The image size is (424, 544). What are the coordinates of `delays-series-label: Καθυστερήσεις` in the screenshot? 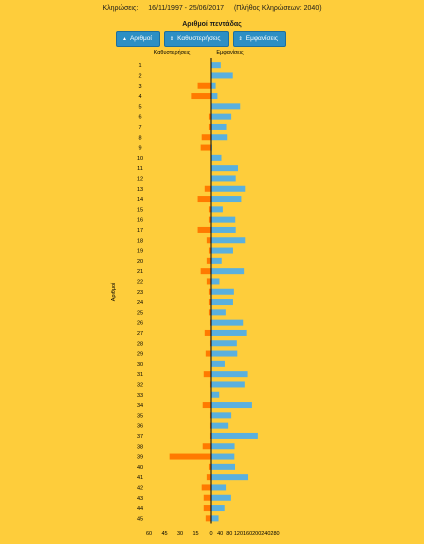 It's located at (172, 52).